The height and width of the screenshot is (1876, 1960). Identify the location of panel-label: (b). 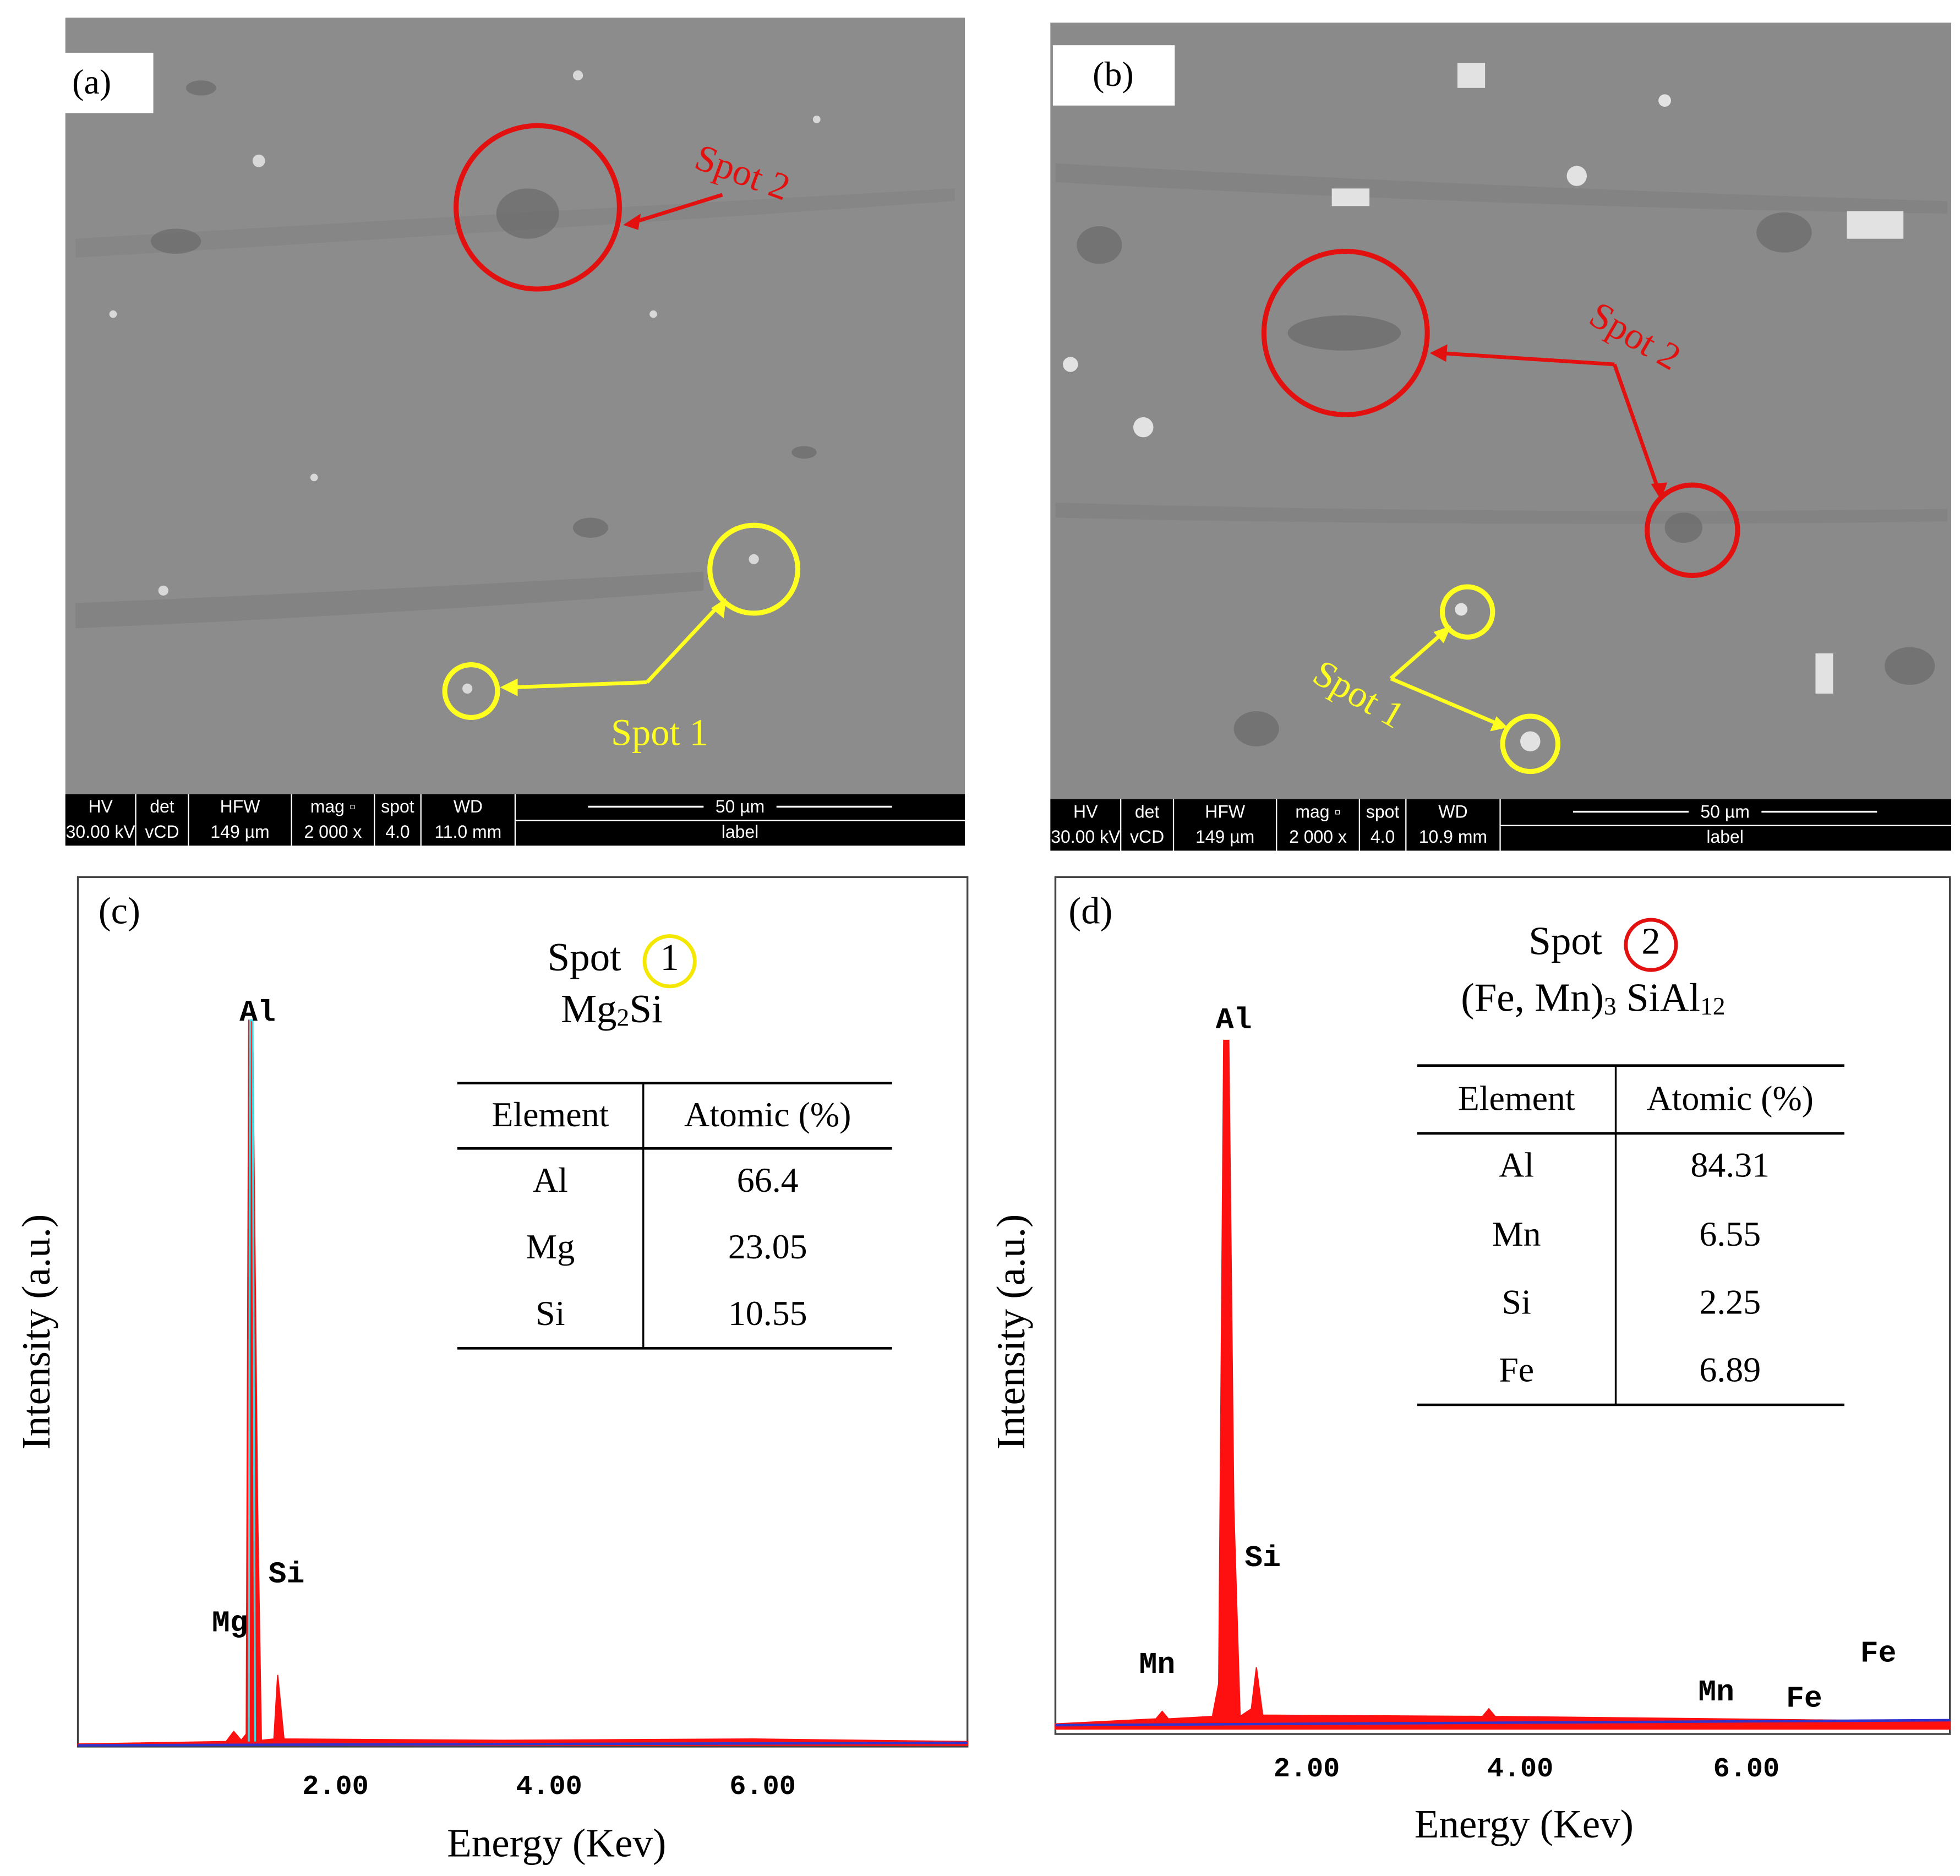
(1113, 74).